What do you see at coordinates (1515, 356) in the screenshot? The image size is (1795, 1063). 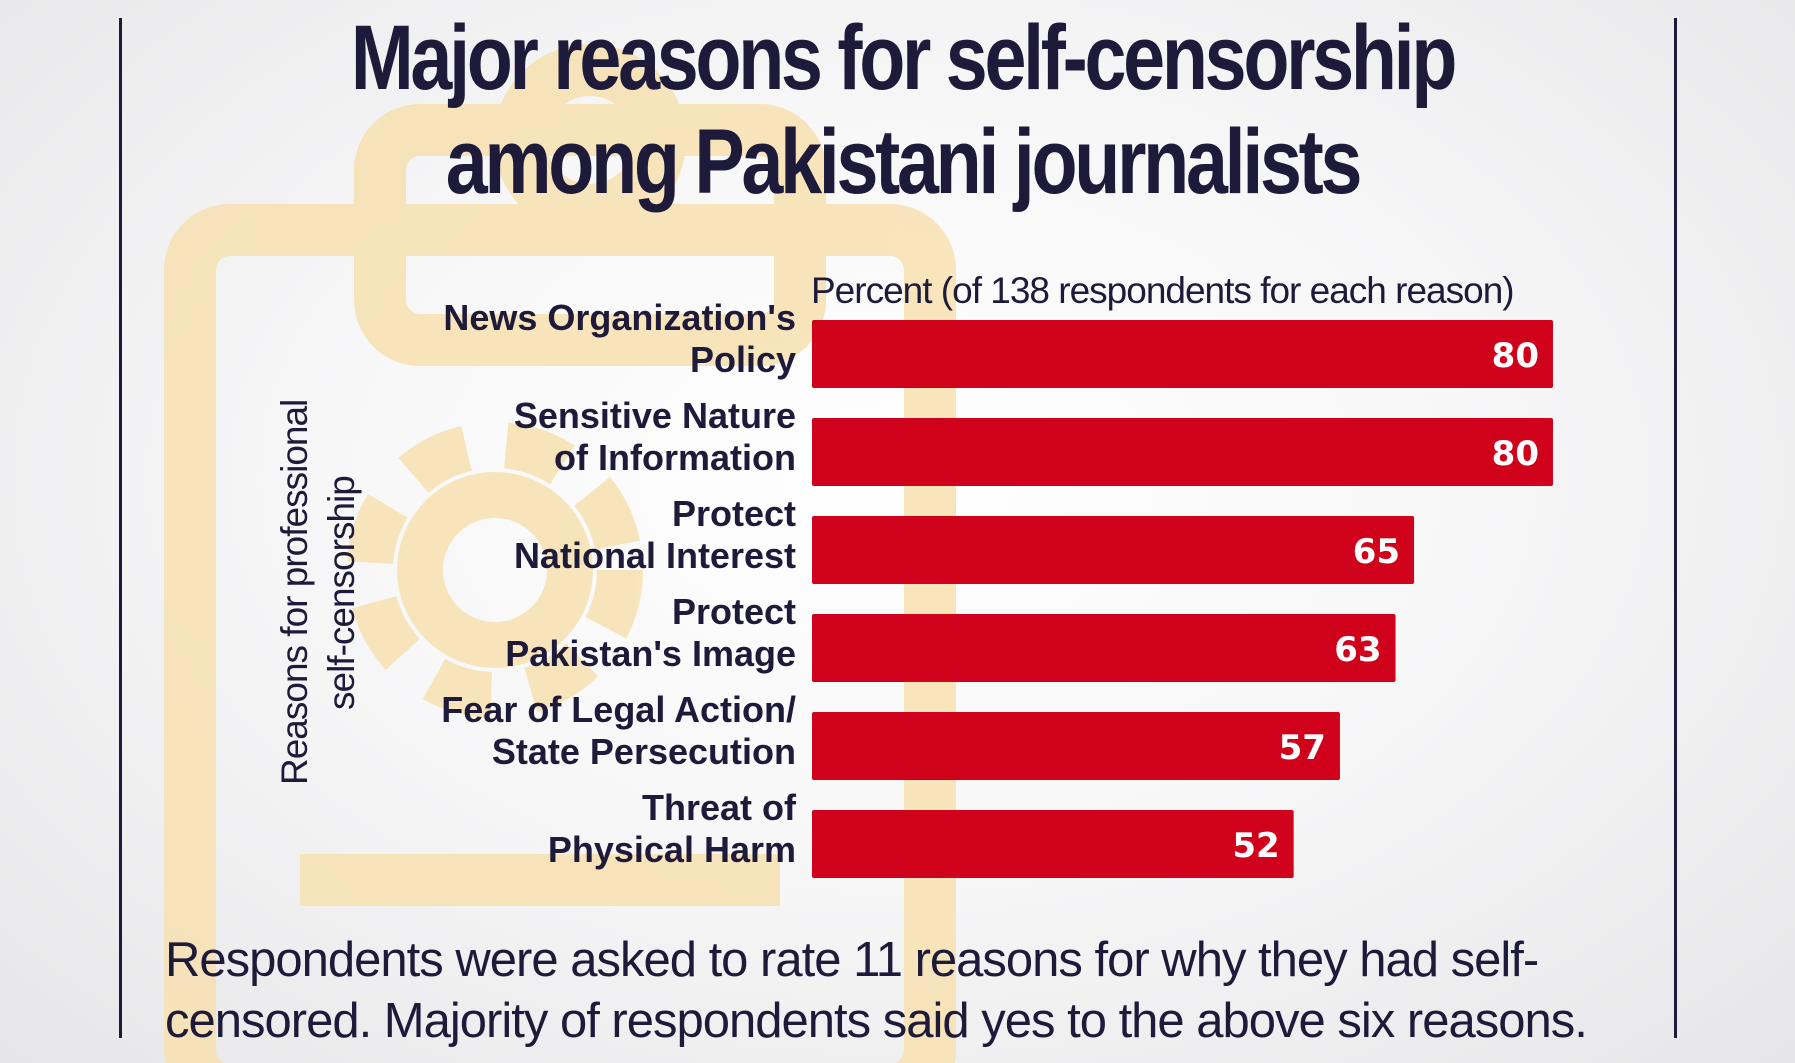 I see `bar-value-label-1: 80` at bounding box center [1515, 356].